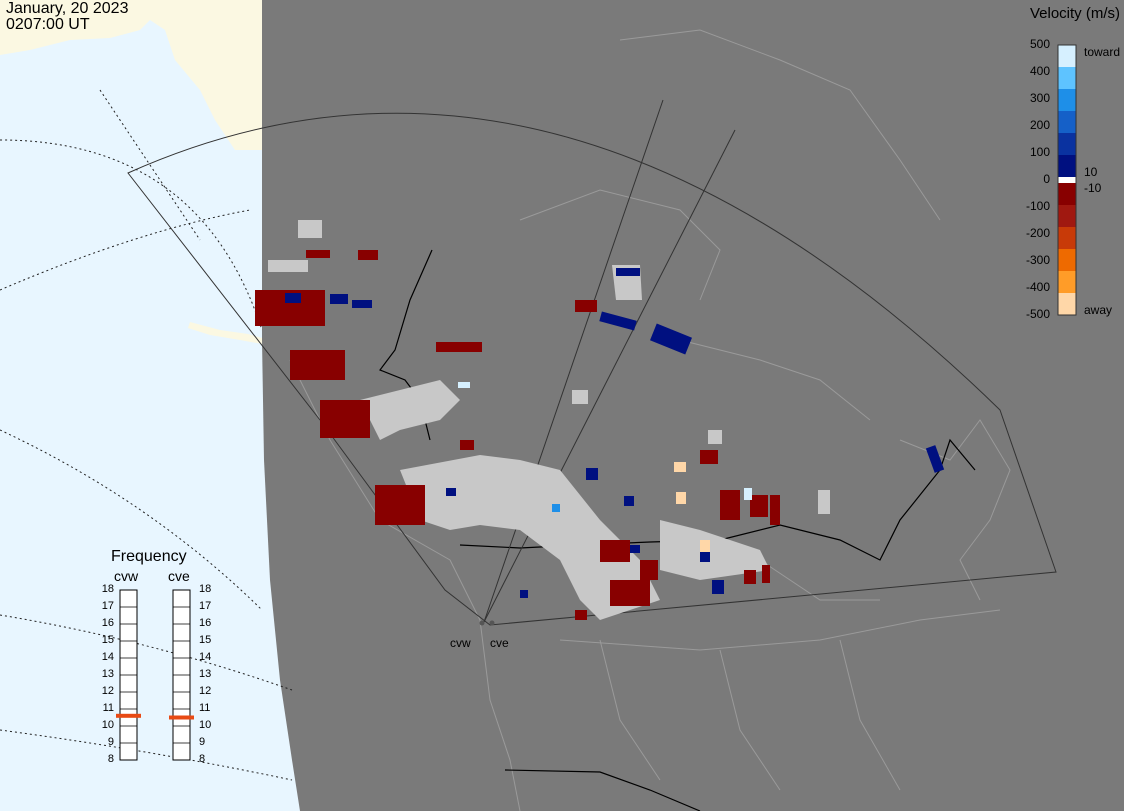  I want to click on colorbar-tick-label: 200, so click(1039, 125).